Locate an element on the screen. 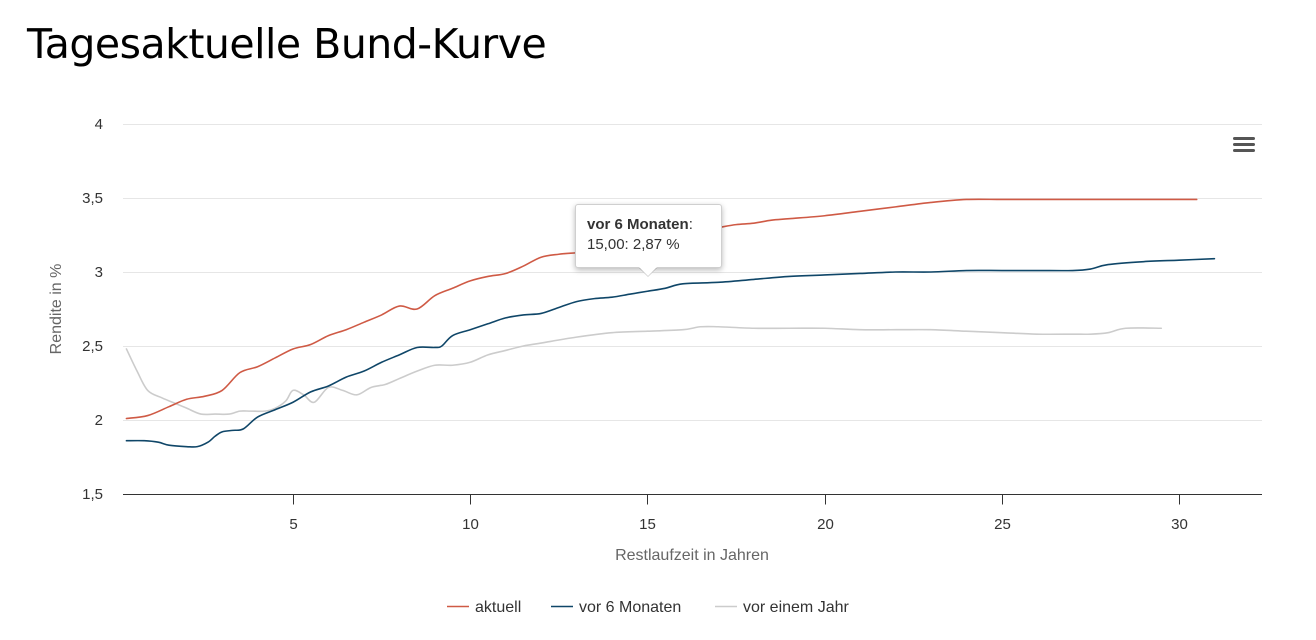  y-tick-label: 3,5 is located at coordinates (92, 198).